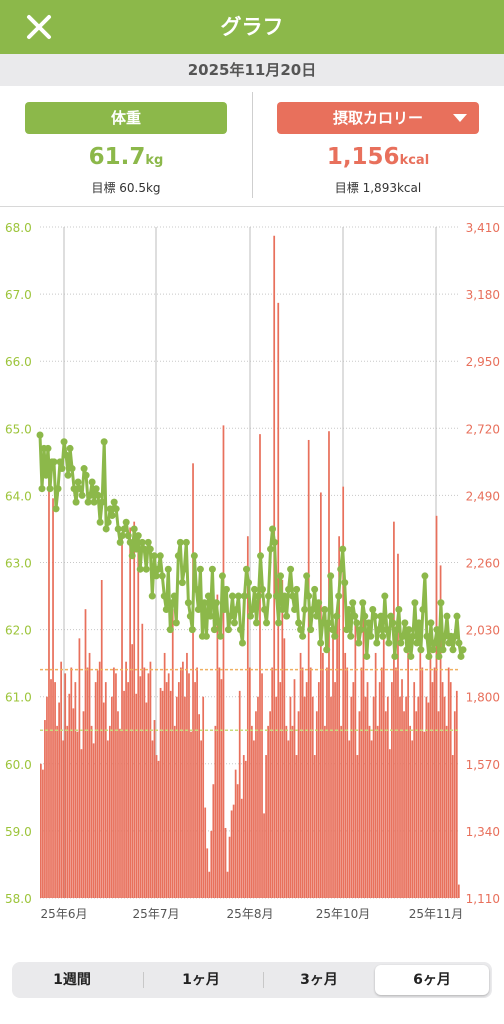  I want to click on range-selector: 1週間 1ヶ月 3ヶ月 6ヶ月, so click(252, 980).